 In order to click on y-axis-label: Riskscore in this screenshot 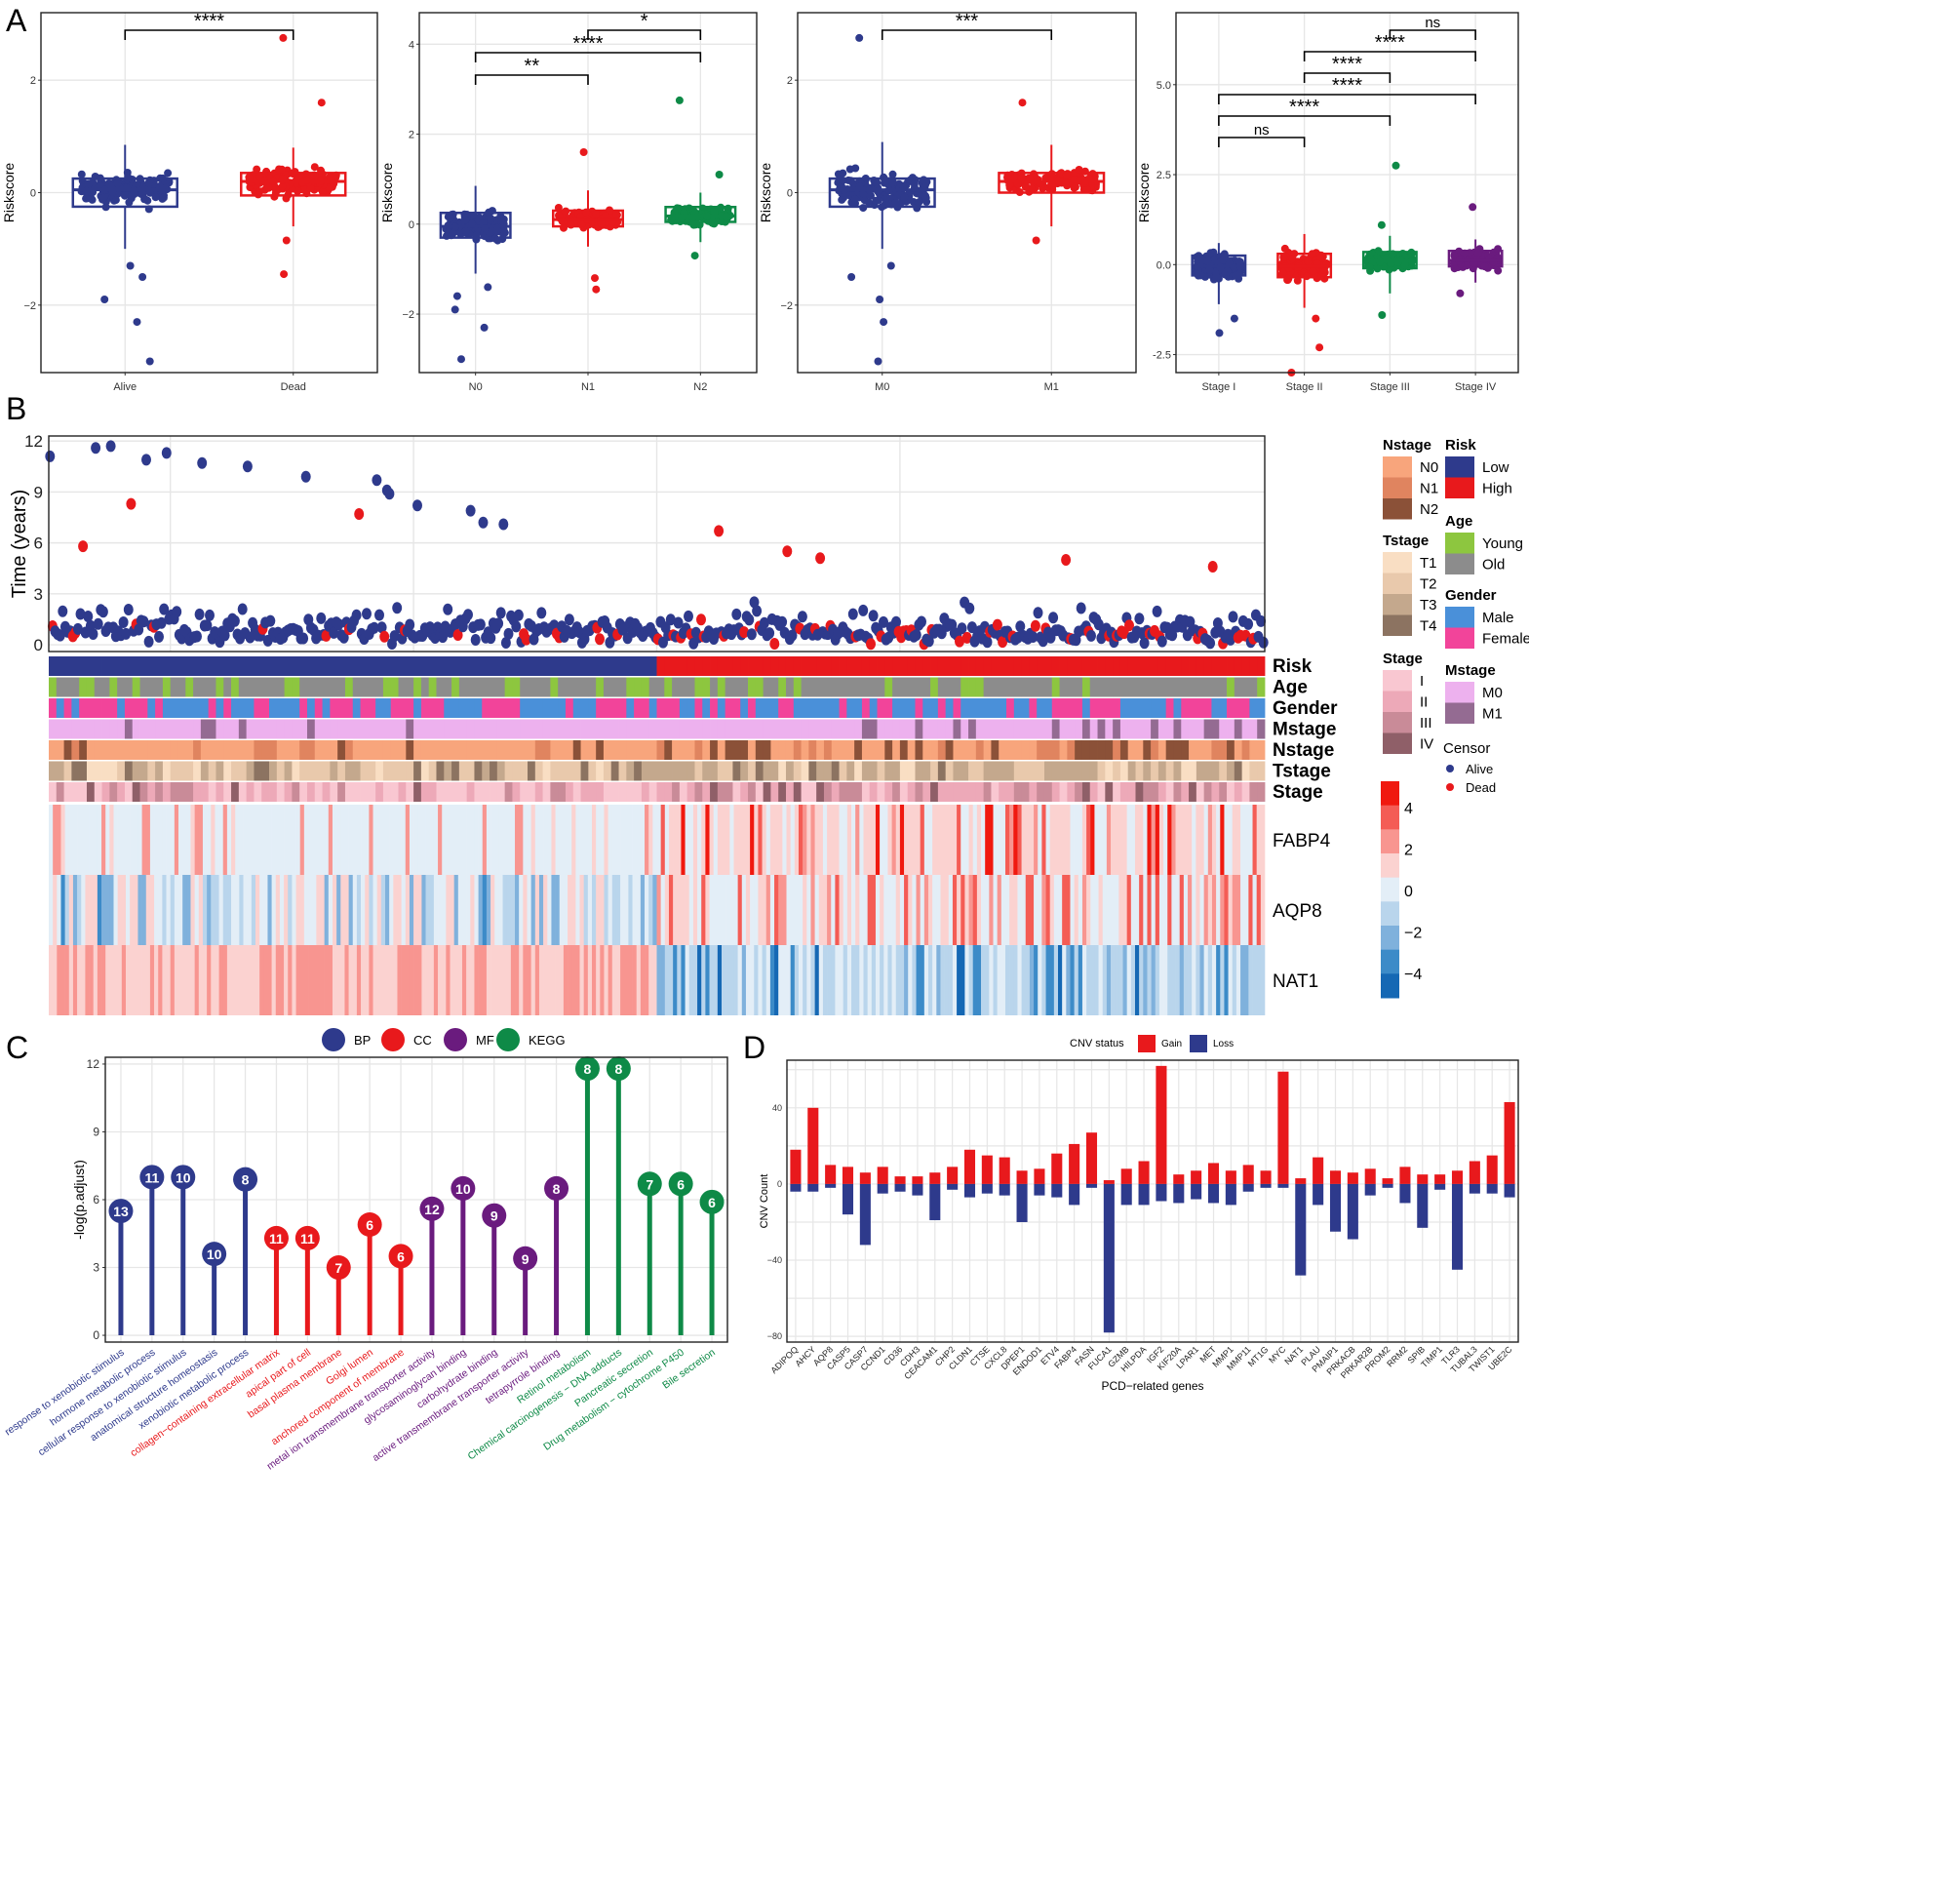, I will do `click(765, 193)`.